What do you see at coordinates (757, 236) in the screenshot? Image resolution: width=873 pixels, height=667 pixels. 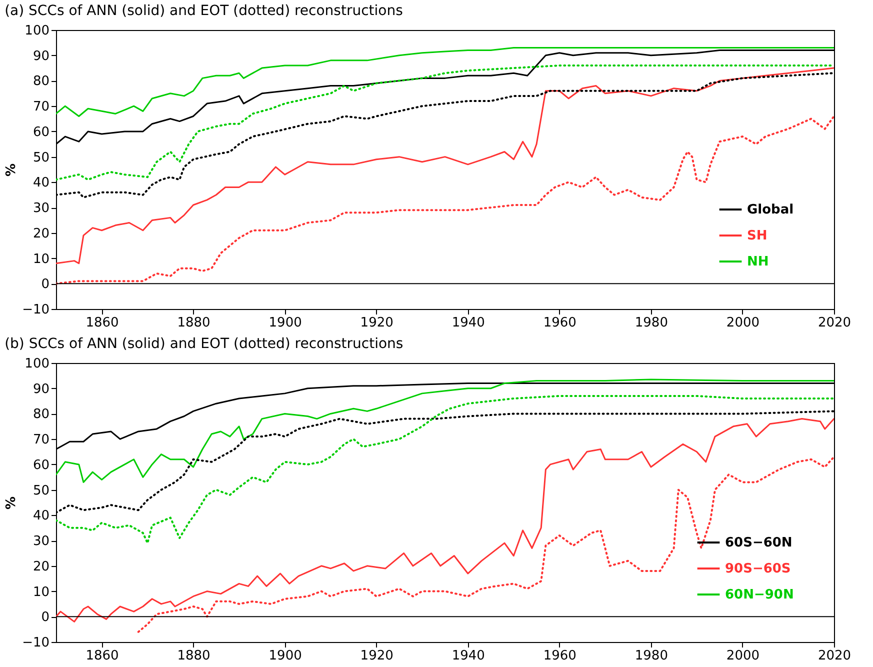 I see `legend-label: SH` at bounding box center [757, 236].